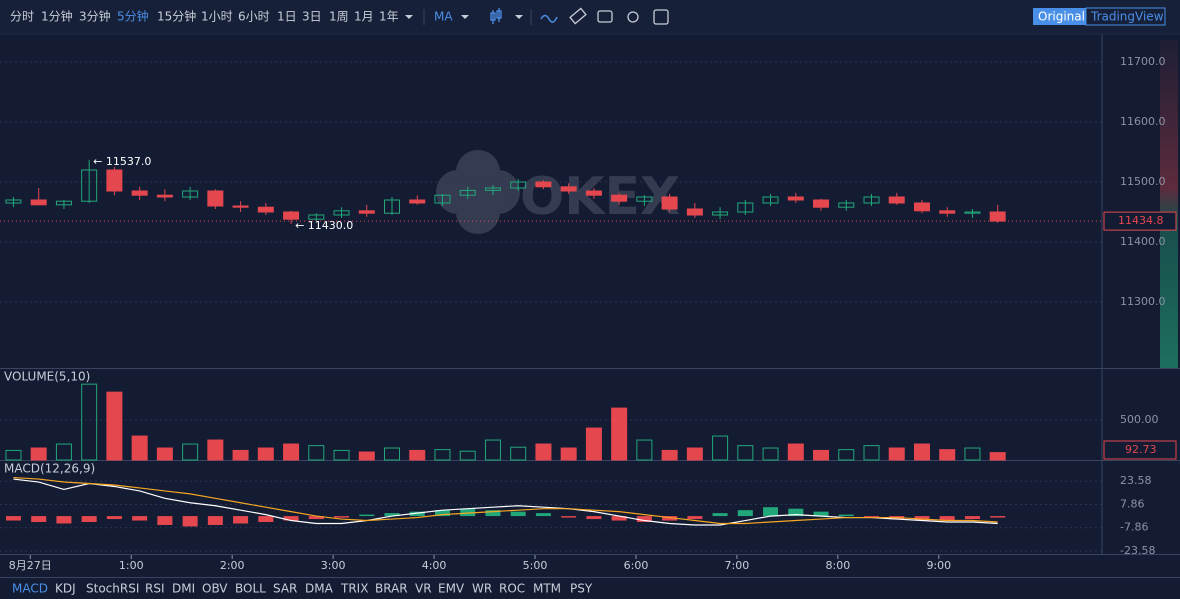 The height and width of the screenshot is (599, 1180). Describe the element at coordinates (547, 589) in the screenshot. I see `indicator-tab: MTM` at that location.